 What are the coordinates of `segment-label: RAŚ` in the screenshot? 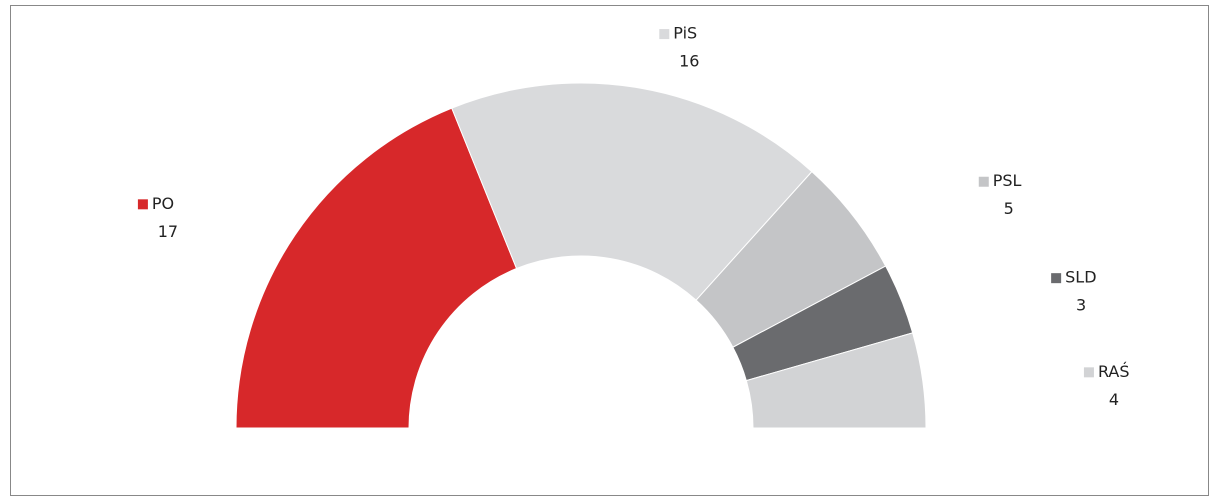 It's located at (1114, 371).